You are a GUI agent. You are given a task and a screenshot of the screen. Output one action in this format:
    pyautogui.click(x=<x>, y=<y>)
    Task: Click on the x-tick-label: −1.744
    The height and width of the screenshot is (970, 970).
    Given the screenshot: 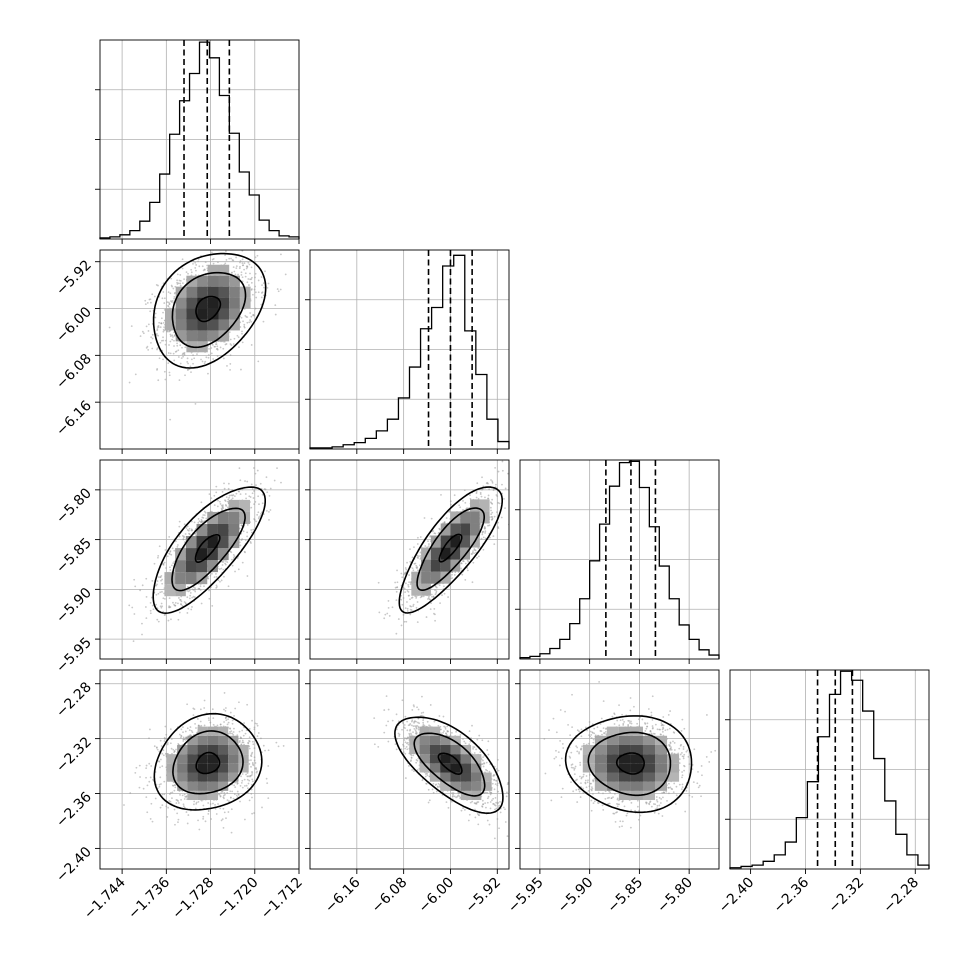 What is the action you would take?
    pyautogui.click(x=105, y=898)
    